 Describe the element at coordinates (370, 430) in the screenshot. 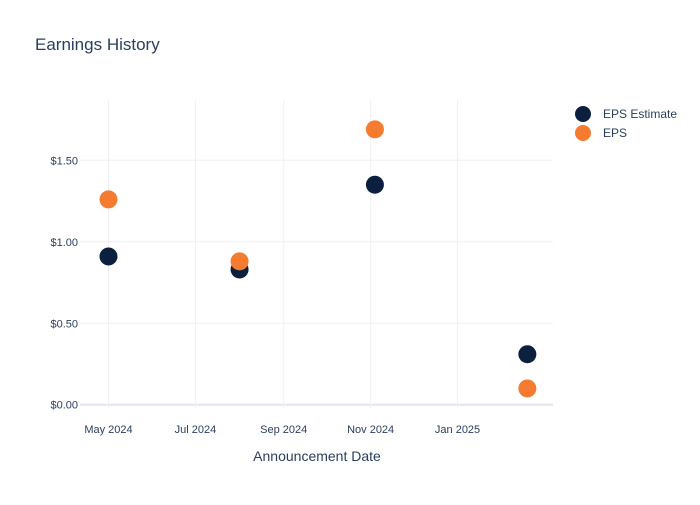

I see `x-tick-label: Nov 2024` at that location.